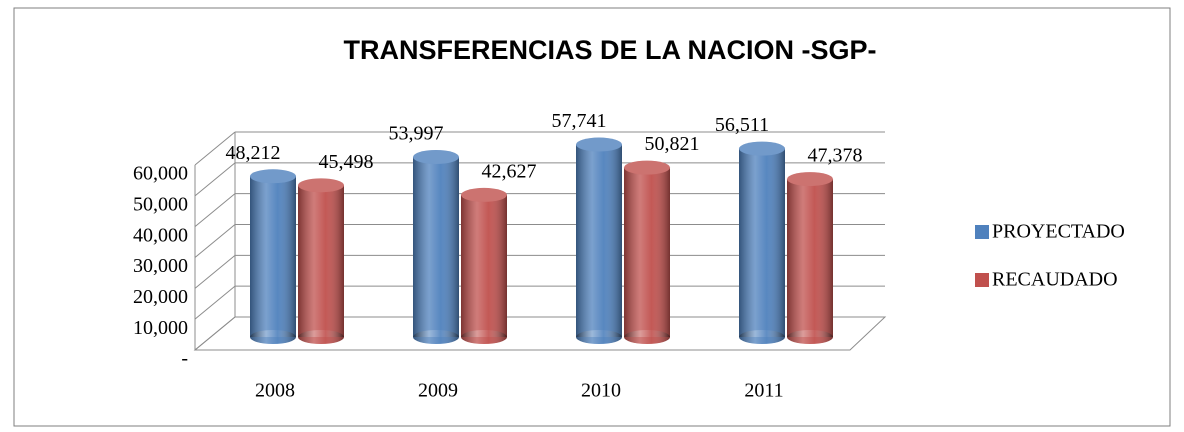 This screenshot has width=1184, height=432. I want to click on y-tick-label: 40,000, so click(160, 235).